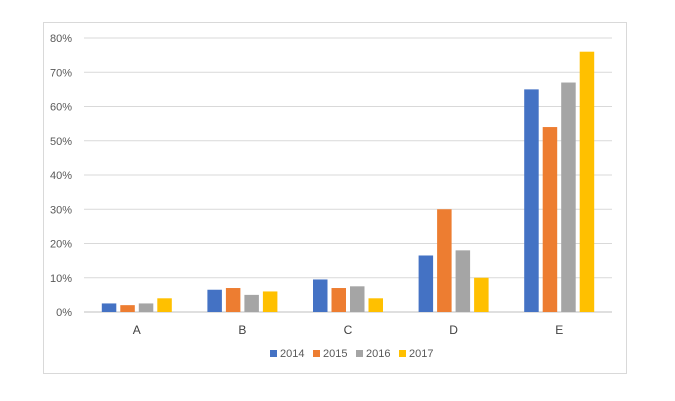  What do you see at coordinates (61, 39) in the screenshot?
I see `y-tick-label: 80%` at bounding box center [61, 39].